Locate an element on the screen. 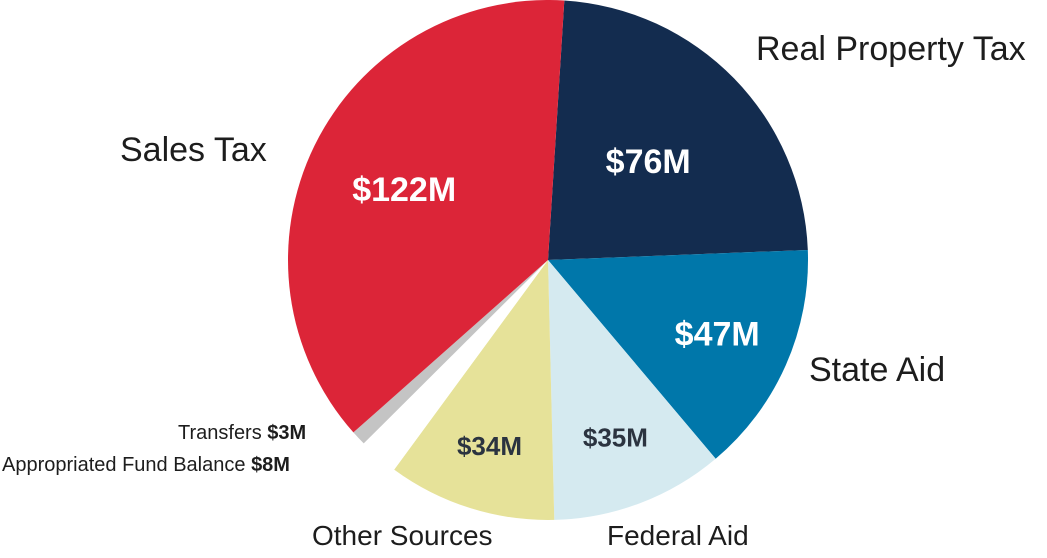 This screenshot has height=558, width=1047. slice-federal-aid is located at coordinates (632, 390).